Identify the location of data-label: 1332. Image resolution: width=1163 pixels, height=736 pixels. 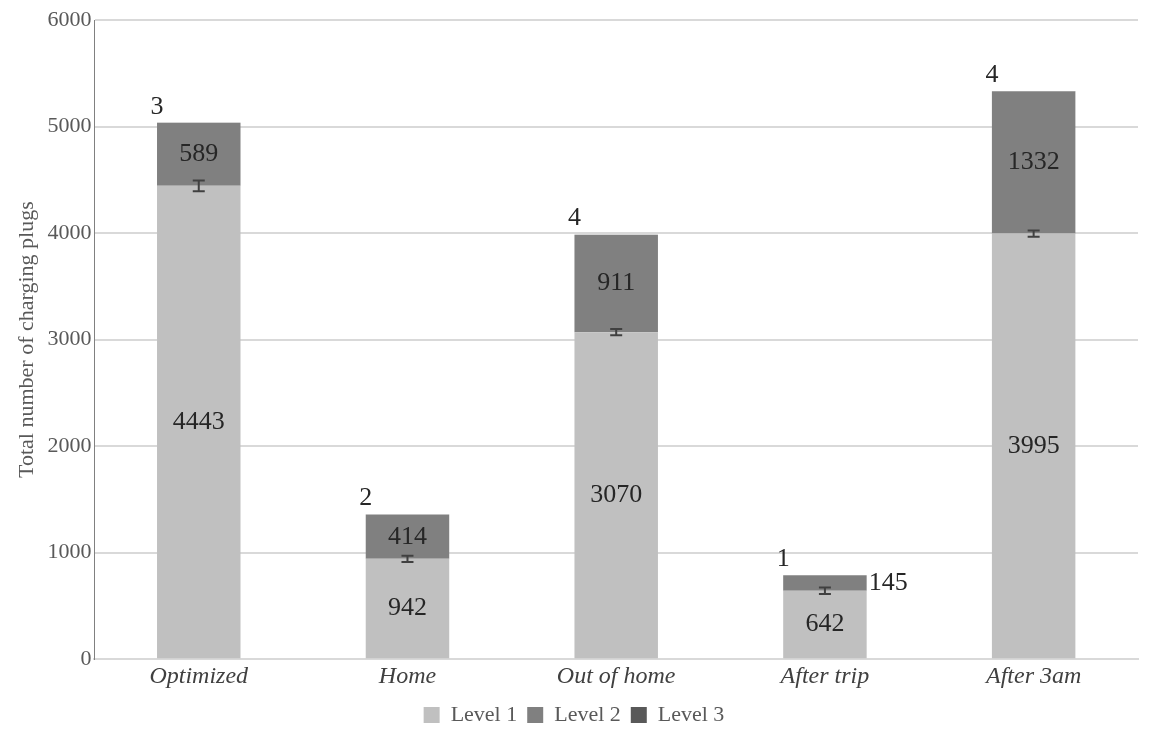
(1033, 161).